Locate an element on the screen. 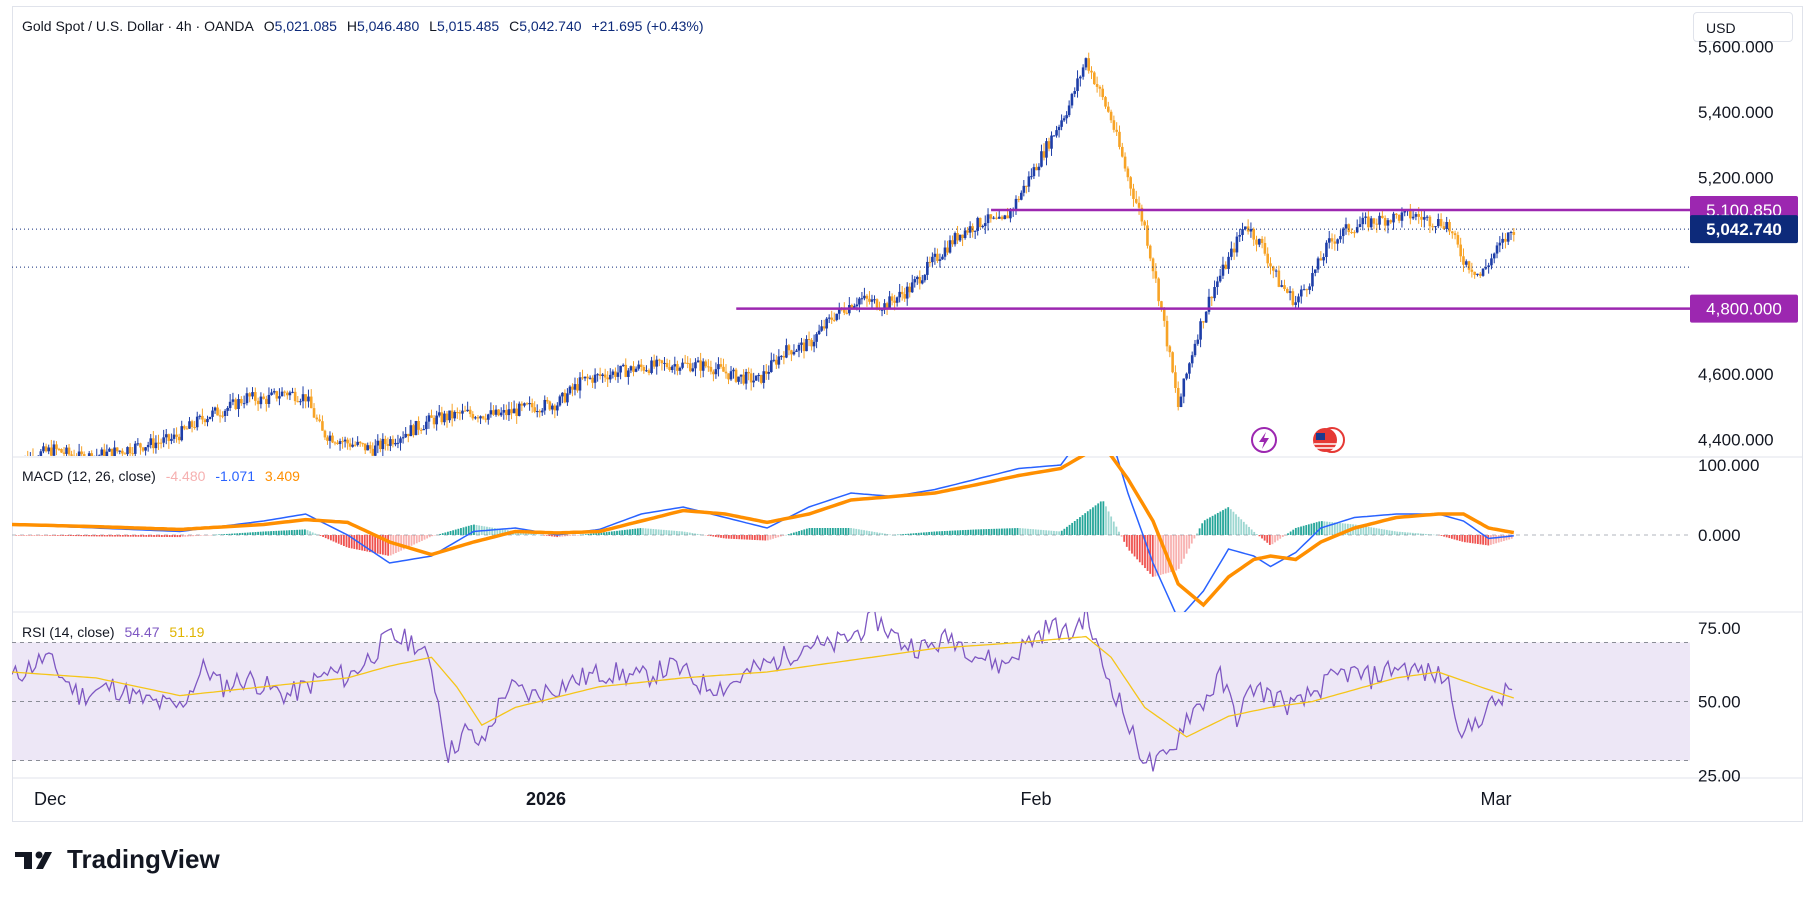 This screenshot has width=1815, height=898. macd-axis-tick: 100.000 is located at coordinates (1728, 465).